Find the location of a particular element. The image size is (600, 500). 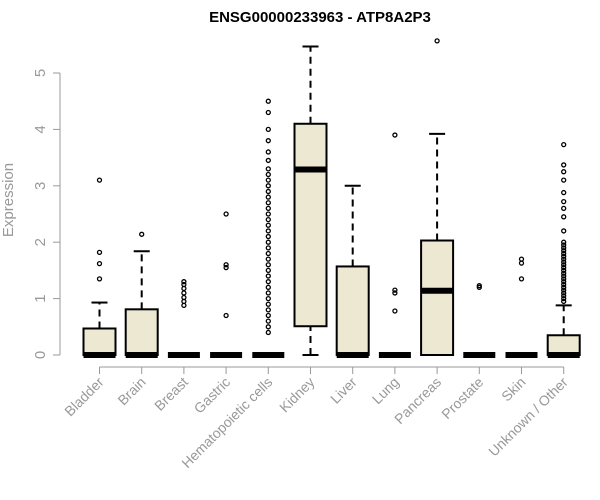

box-kidney is located at coordinates (310, 200).